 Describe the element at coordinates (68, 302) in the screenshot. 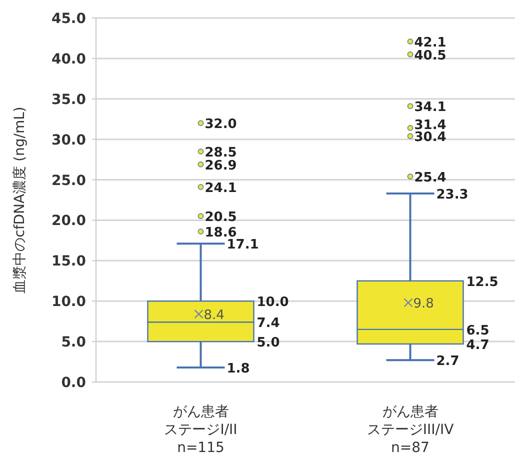

I see `y-tick-label: 10.0` at that location.